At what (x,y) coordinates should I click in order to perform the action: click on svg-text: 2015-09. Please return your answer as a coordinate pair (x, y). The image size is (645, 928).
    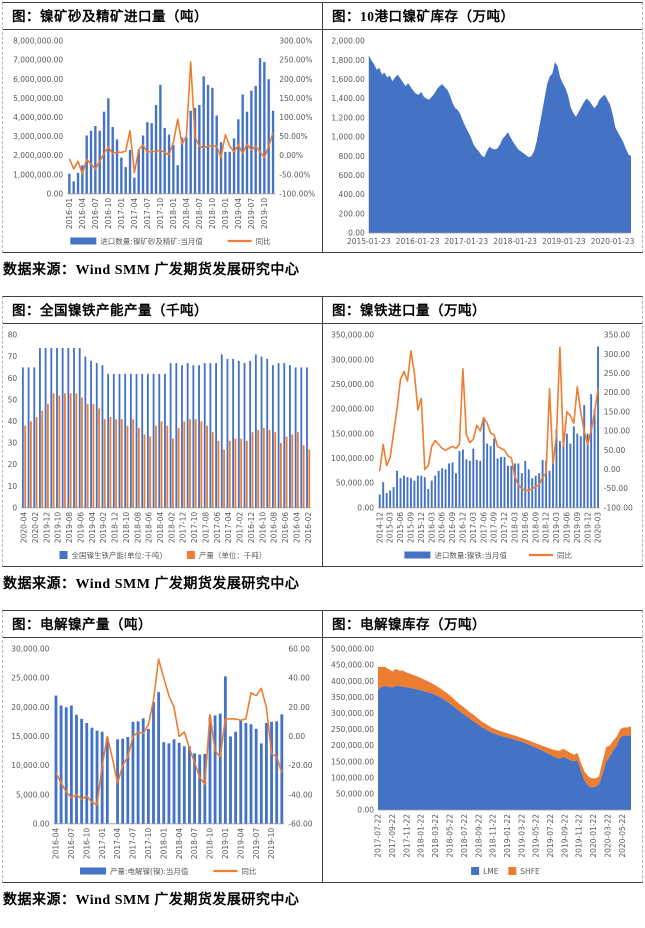
    Looking at the image, I should click on (411, 528).